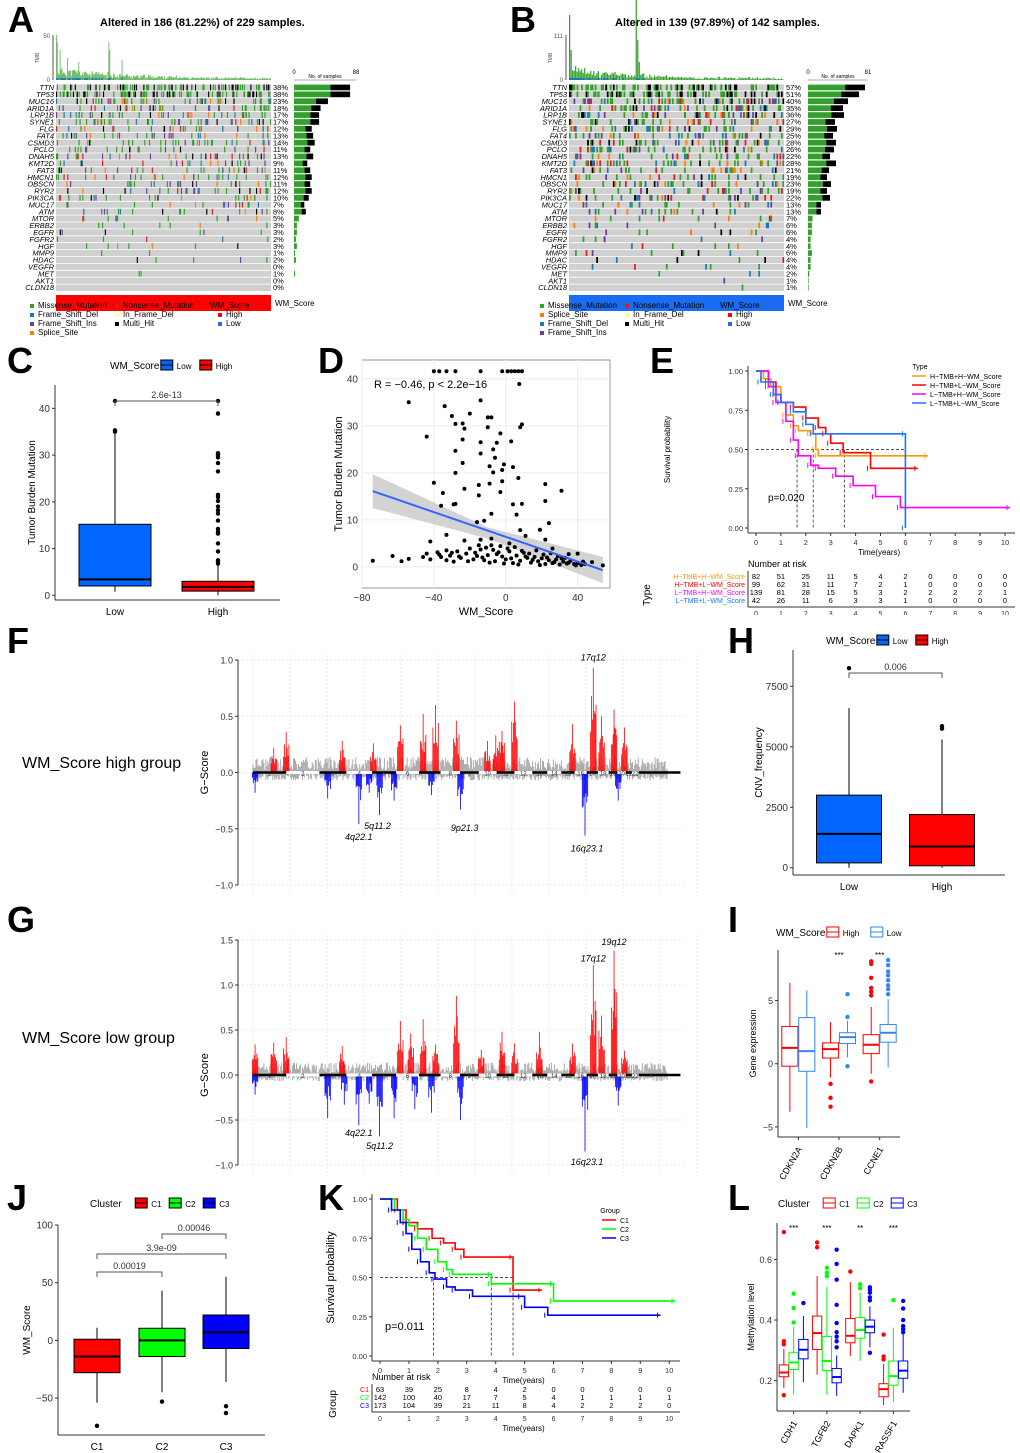  Describe the element at coordinates (17, 1197) in the screenshot. I see `panel-label-j: J` at that location.